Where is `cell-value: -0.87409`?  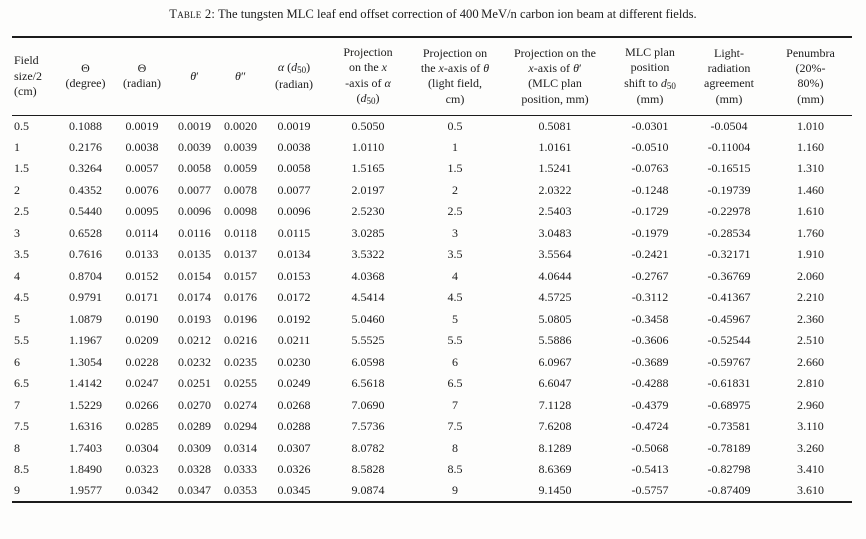 cell-value: -0.87409 is located at coordinates (729, 490).